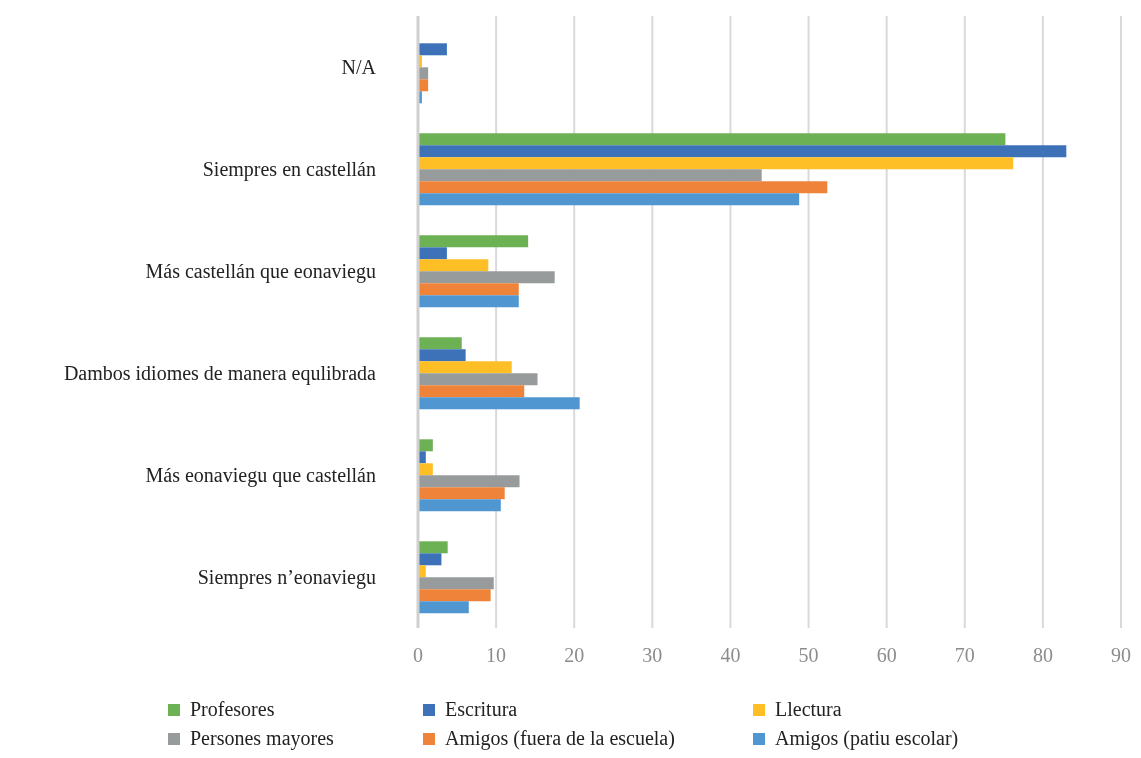  Describe the element at coordinates (964, 655) in the screenshot. I see `x-tick-label: 70` at that location.